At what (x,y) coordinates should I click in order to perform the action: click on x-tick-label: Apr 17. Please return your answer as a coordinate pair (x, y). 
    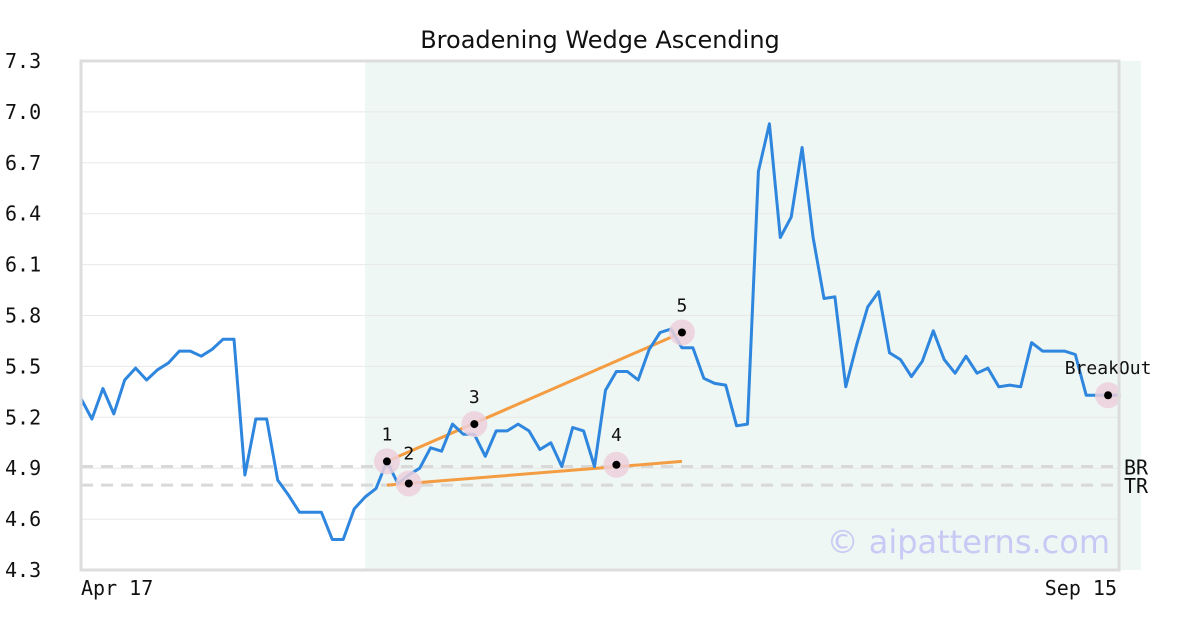
    Looking at the image, I should click on (117, 588).